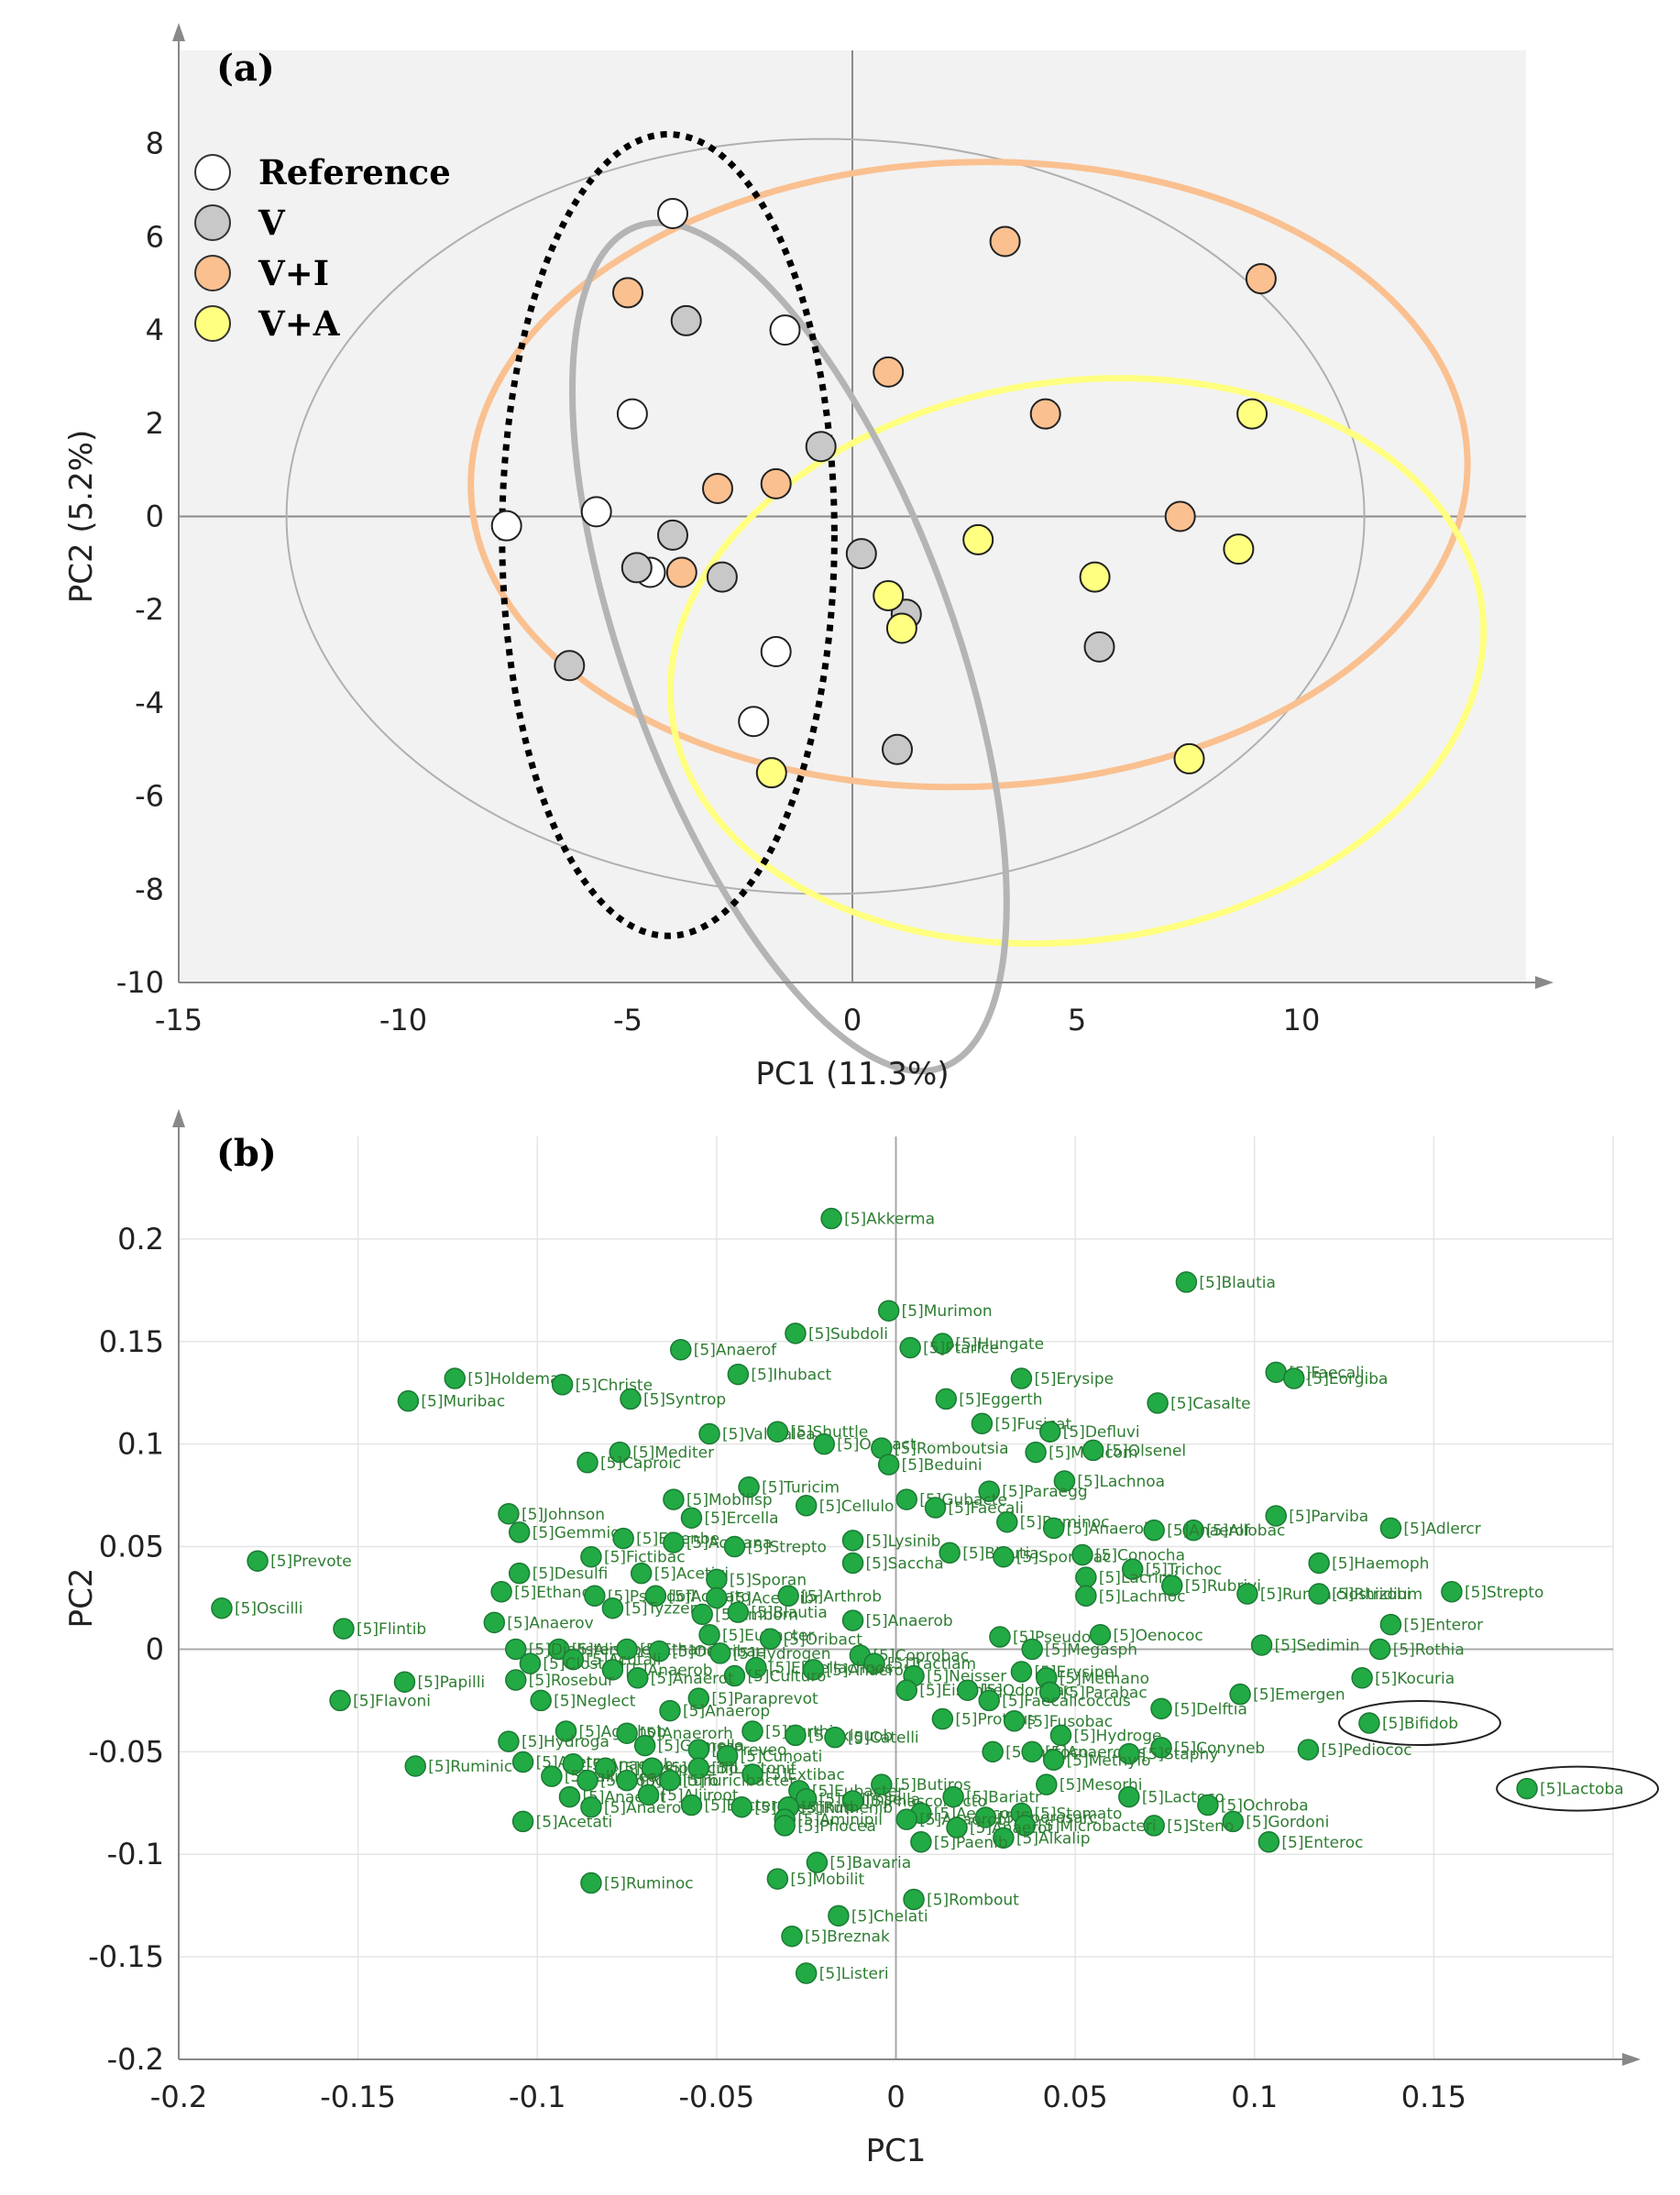 Image resolution: width=1680 pixels, height=2195 pixels. Describe the element at coordinates (574, 1822) in the screenshot. I see `loading-label: [5]Acetati` at that location.